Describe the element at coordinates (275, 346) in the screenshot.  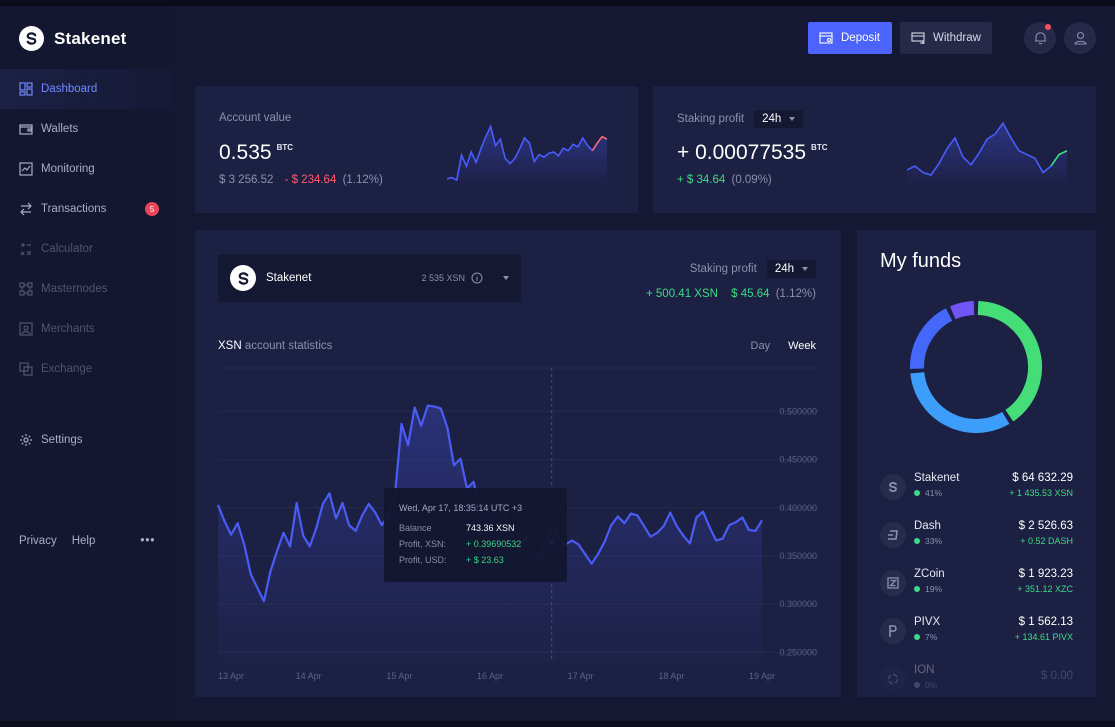
I see `chart-title: XSN account statistics` at that location.